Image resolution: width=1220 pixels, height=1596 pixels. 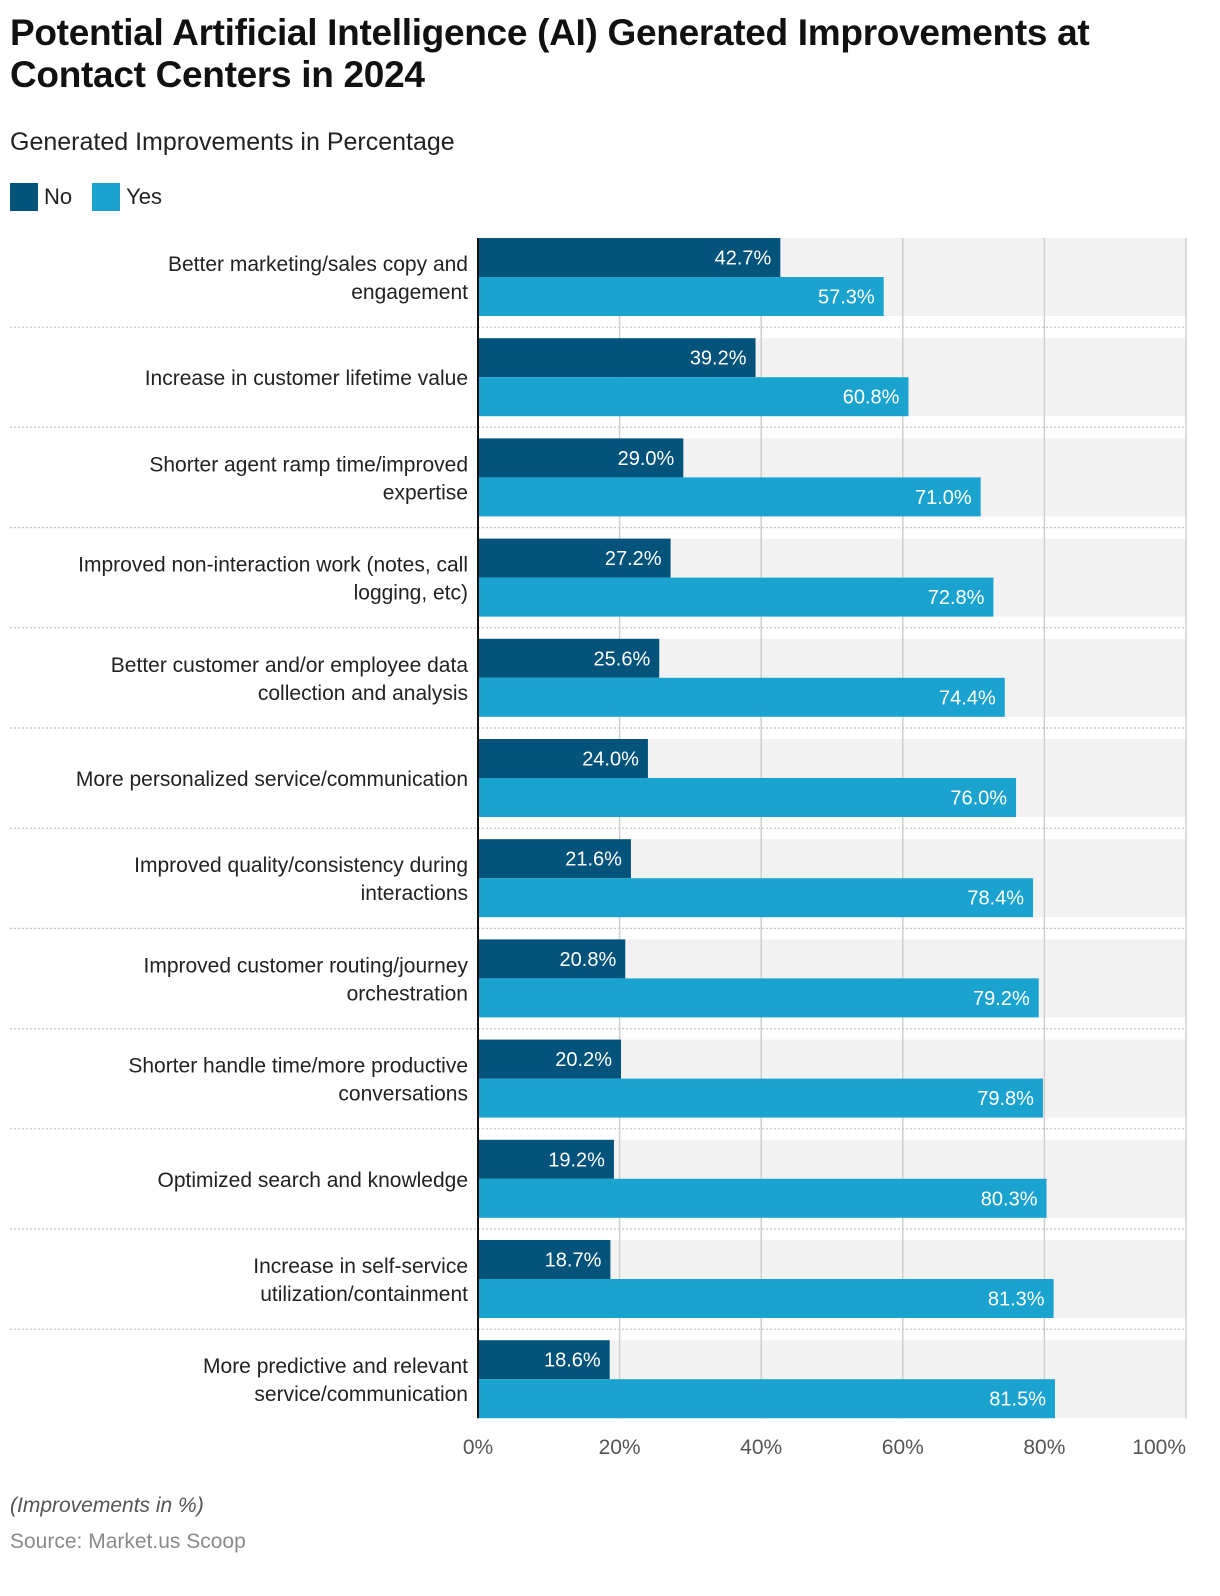 What do you see at coordinates (610, 760) in the screenshot?
I see `data-label-no: 24.0%` at bounding box center [610, 760].